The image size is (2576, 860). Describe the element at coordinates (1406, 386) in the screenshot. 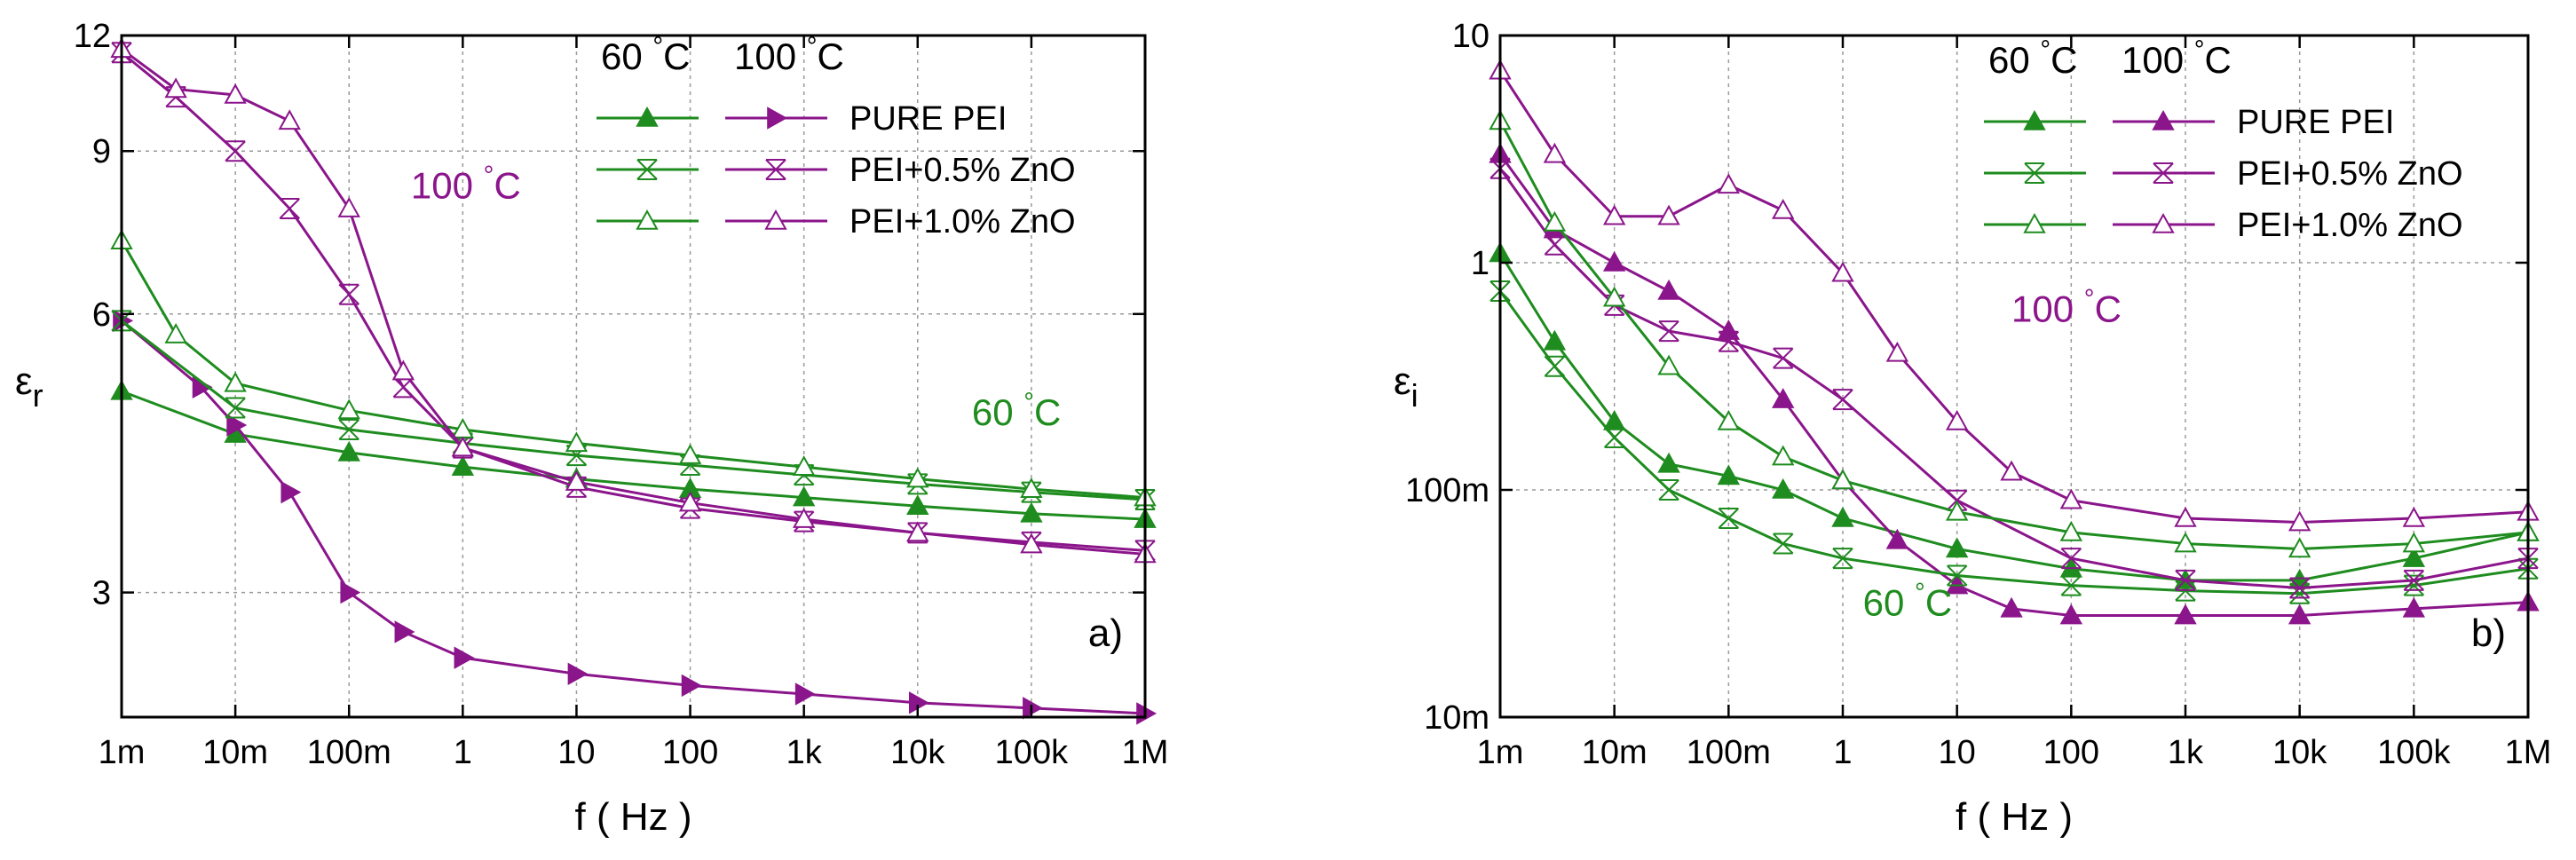

I see `y-axis-title: εi` at that location.